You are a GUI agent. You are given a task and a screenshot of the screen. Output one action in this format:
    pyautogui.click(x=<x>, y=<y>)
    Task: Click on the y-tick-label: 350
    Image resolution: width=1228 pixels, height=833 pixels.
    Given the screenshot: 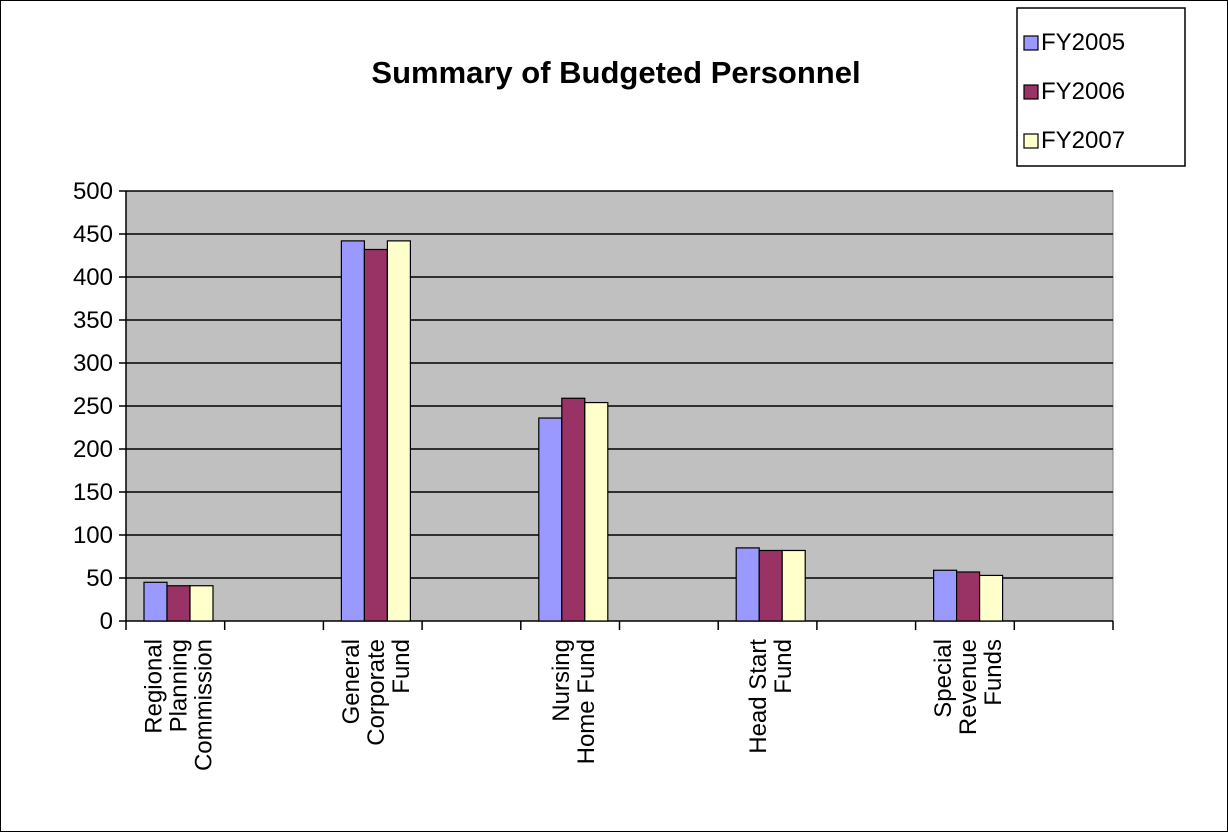 What is the action you would take?
    pyautogui.click(x=93, y=320)
    